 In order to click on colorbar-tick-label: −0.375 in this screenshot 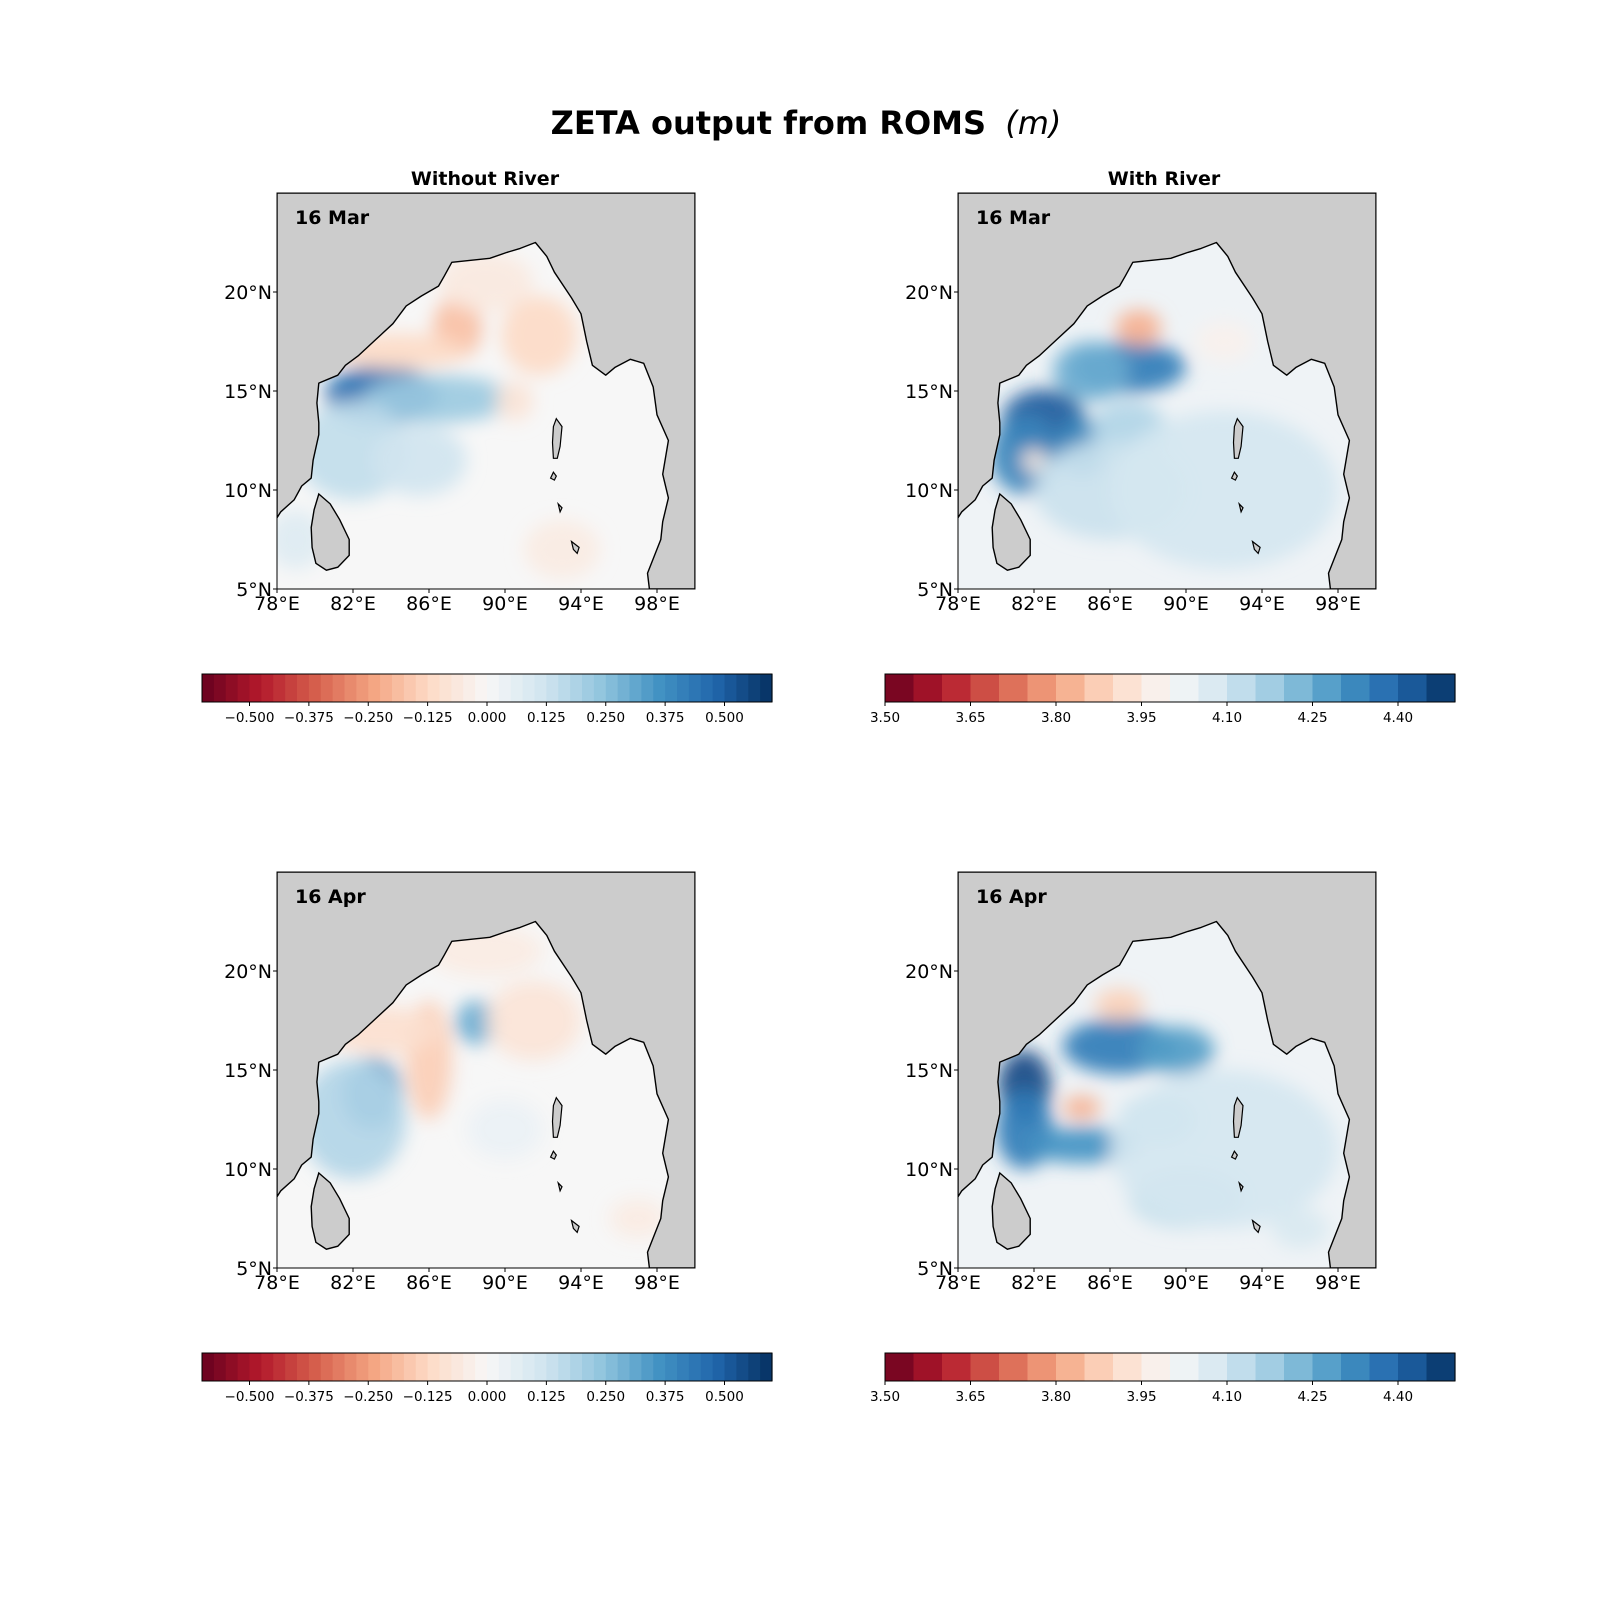, I will do `click(309, 1397)`.